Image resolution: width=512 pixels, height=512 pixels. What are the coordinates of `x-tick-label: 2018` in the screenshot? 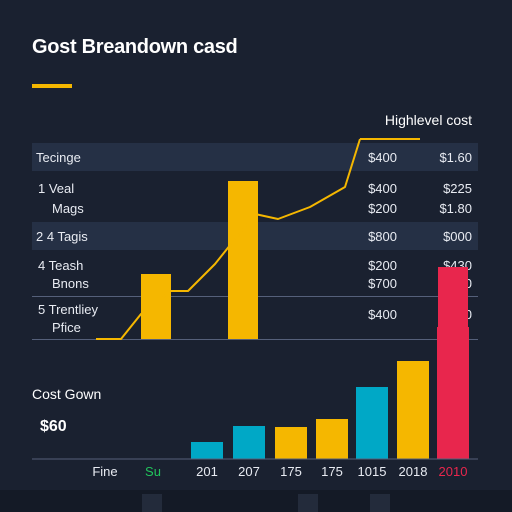 It's located at (413, 471).